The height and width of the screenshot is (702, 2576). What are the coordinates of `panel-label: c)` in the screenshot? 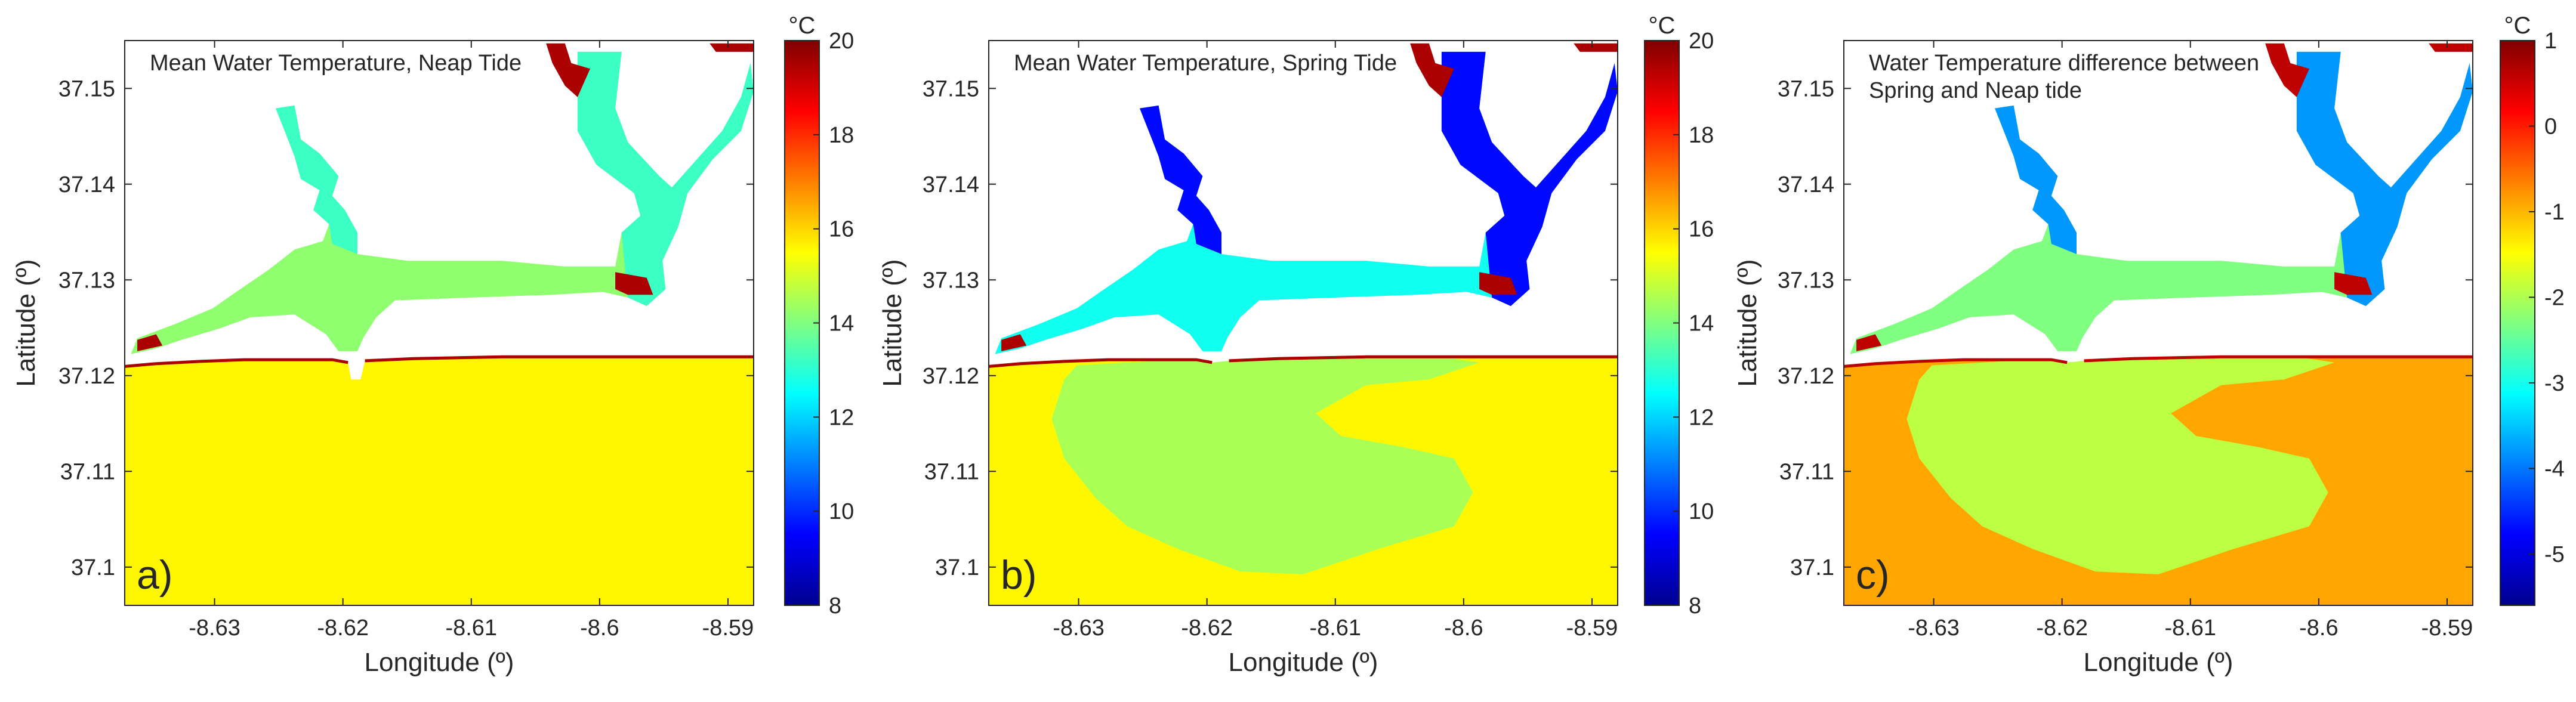 It's located at (1873, 575).